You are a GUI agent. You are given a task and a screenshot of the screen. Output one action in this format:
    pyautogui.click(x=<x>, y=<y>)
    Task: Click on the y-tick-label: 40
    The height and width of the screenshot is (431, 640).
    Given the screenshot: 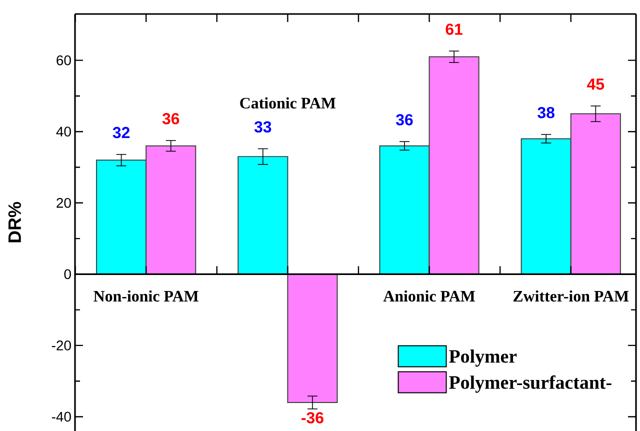 What is the action you would take?
    pyautogui.click(x=63, y=131)
    